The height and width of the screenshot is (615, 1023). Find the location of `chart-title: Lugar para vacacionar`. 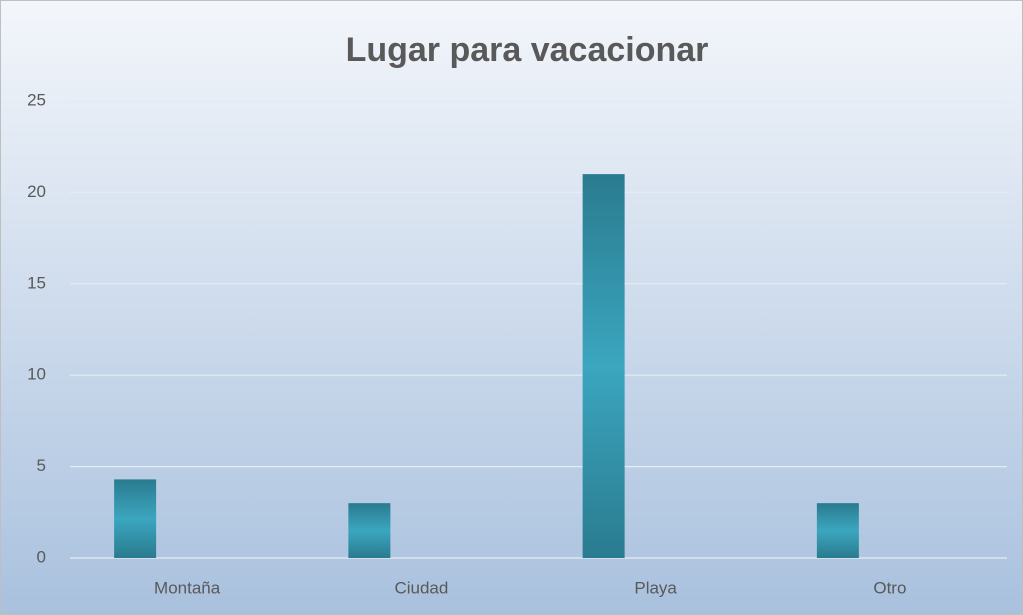

chart-title: Lugar para vacacionar is located at coordinates (527, 50).